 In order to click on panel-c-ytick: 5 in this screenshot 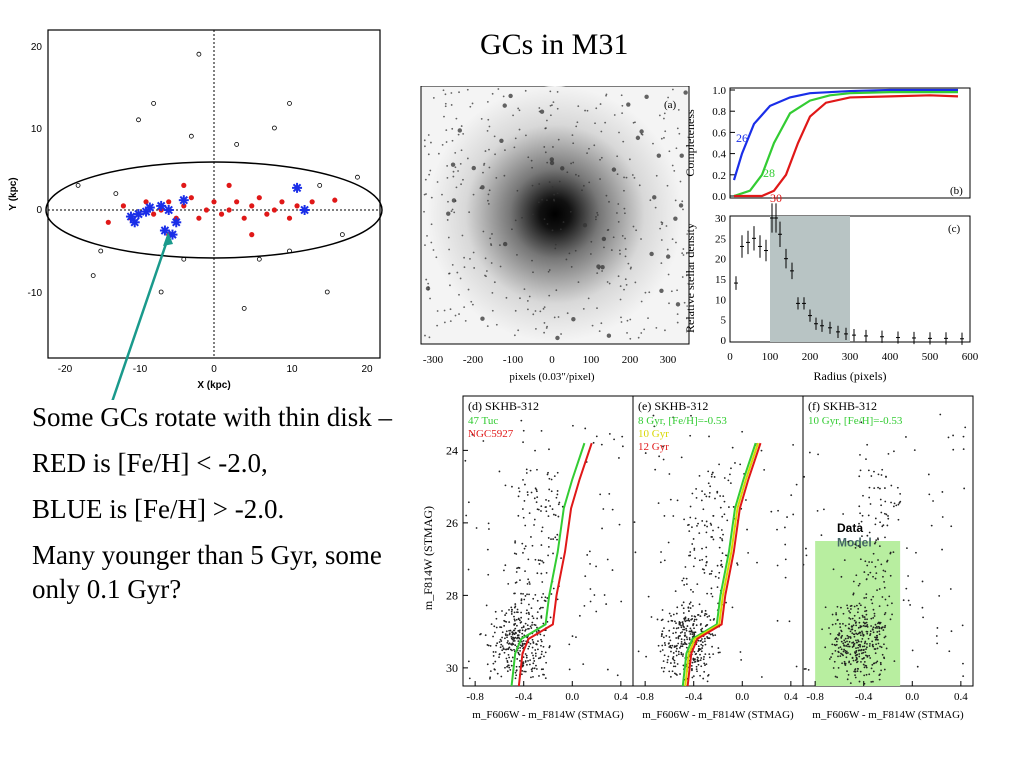, I will do `click(724, 321)`.